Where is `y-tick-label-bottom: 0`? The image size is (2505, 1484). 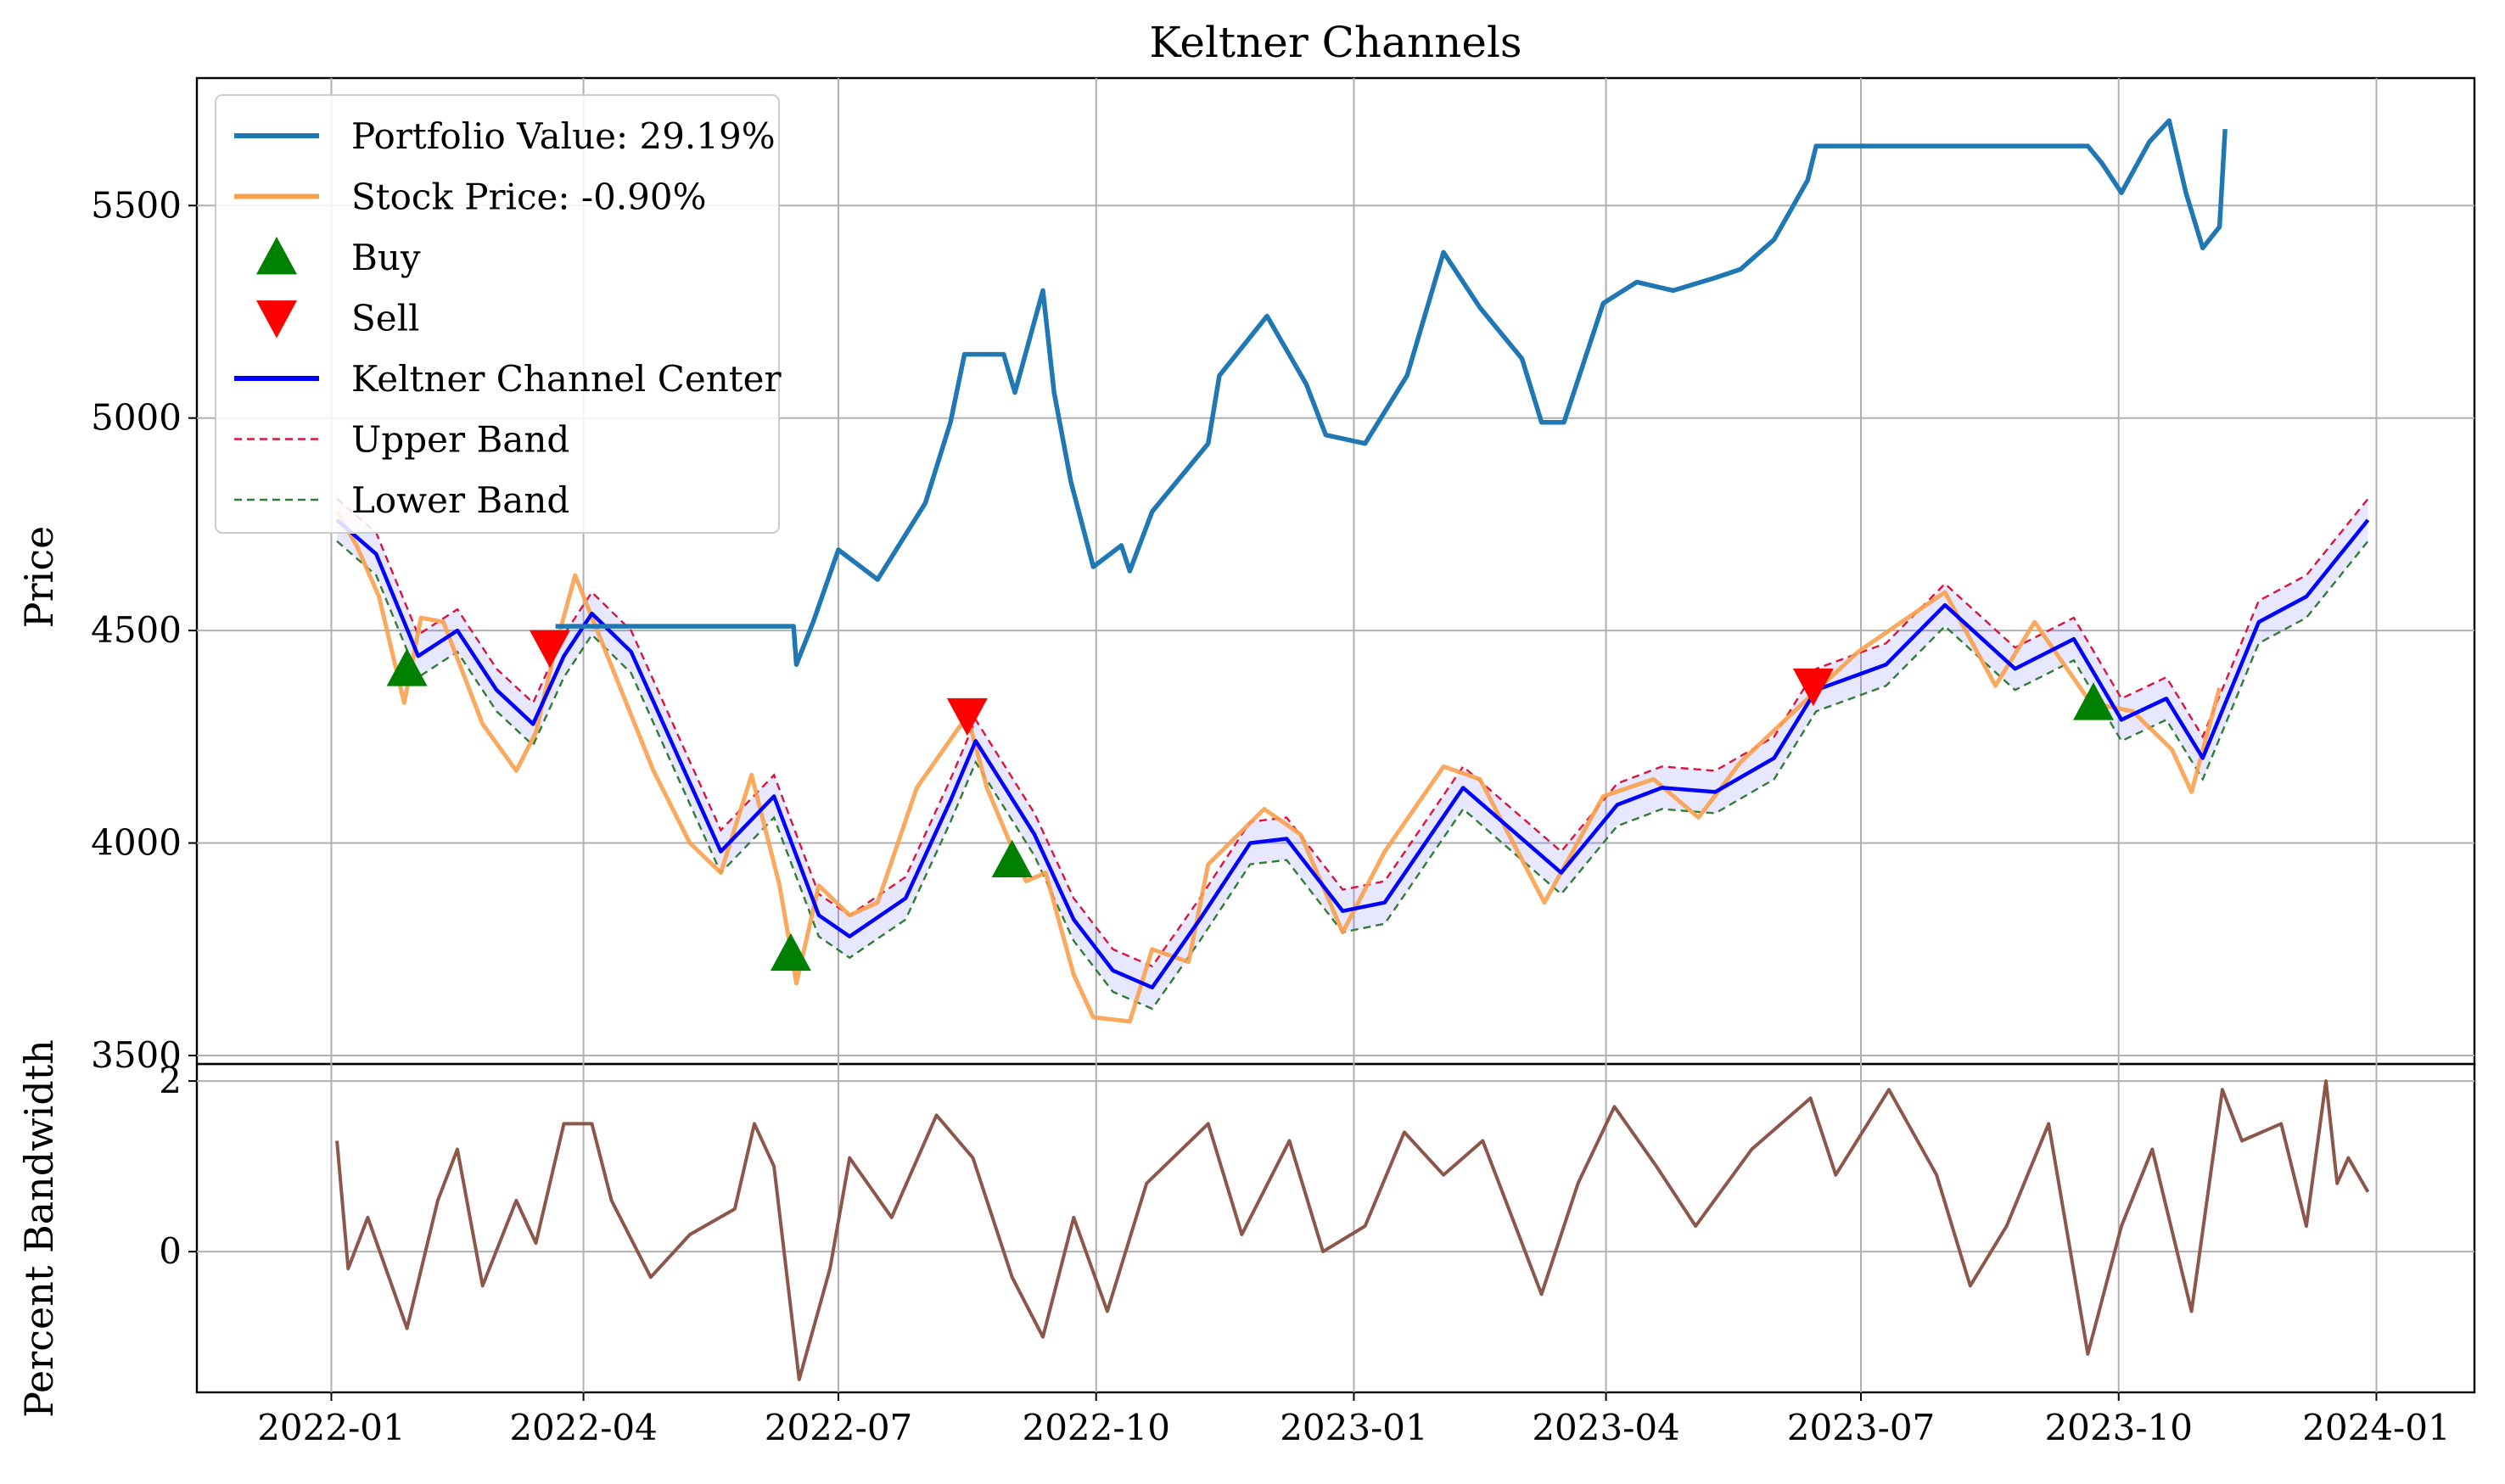
y-tick-label-bottom: 0 is located at coordinates (170, 1251).